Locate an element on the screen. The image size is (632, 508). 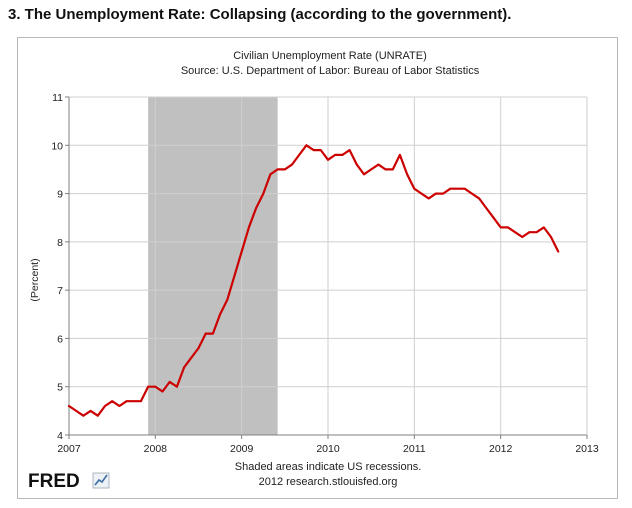
recession-band is located at coordinates (213, 266).